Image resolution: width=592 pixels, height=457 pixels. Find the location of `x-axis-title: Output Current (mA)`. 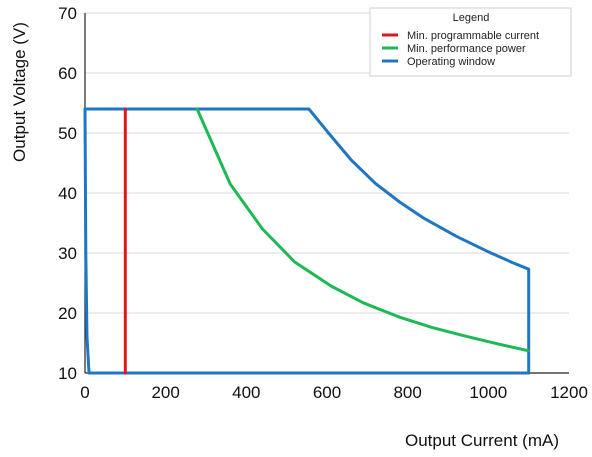

x-axis-title: Output Current (mA) is located at coordinates (482, 440).